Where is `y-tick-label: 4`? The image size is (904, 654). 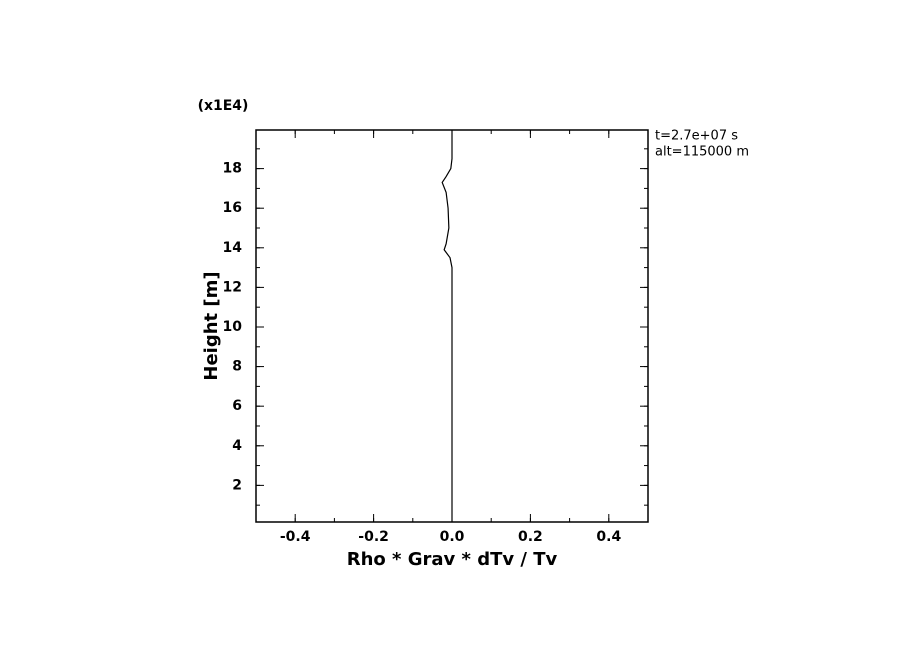 y-tick-label: 4 is located at coordinates (237, 446).